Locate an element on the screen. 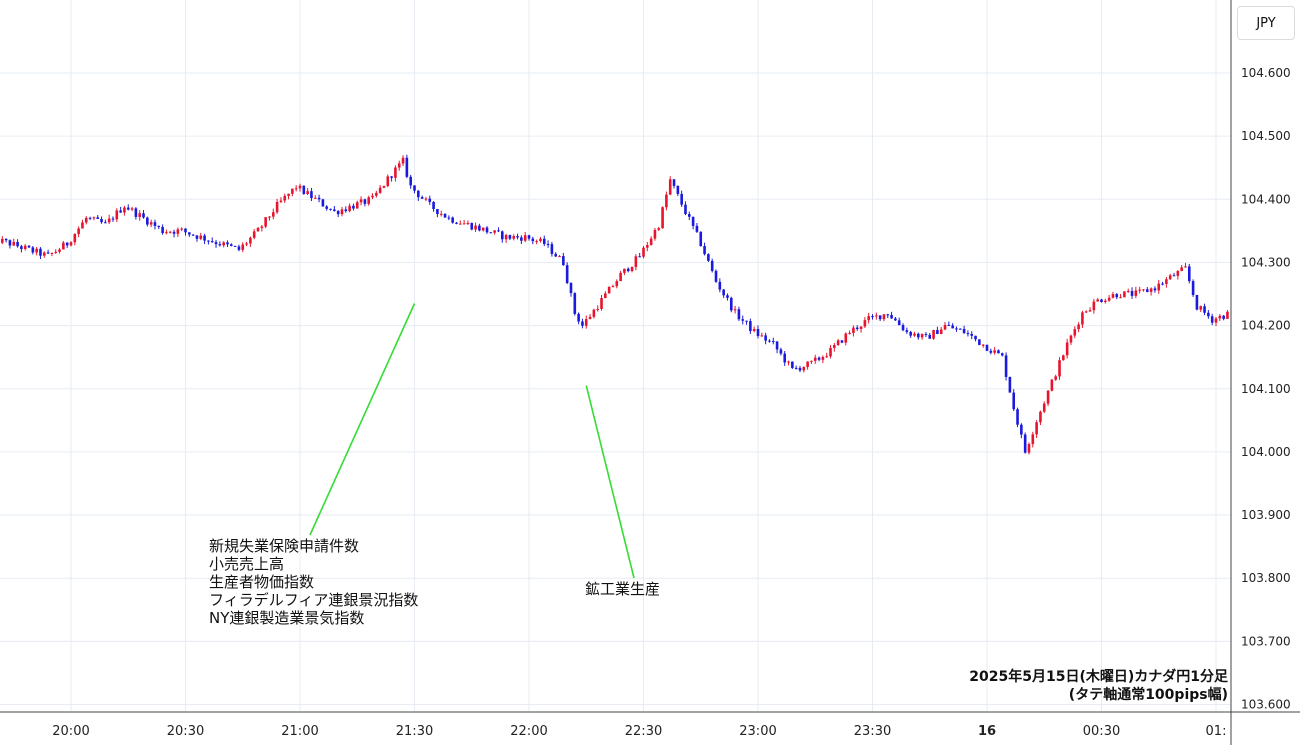 The width and height of the screenshot is (1300, 749). annotation-label: 鉱工業生産 is located at coordinates (623, 589).